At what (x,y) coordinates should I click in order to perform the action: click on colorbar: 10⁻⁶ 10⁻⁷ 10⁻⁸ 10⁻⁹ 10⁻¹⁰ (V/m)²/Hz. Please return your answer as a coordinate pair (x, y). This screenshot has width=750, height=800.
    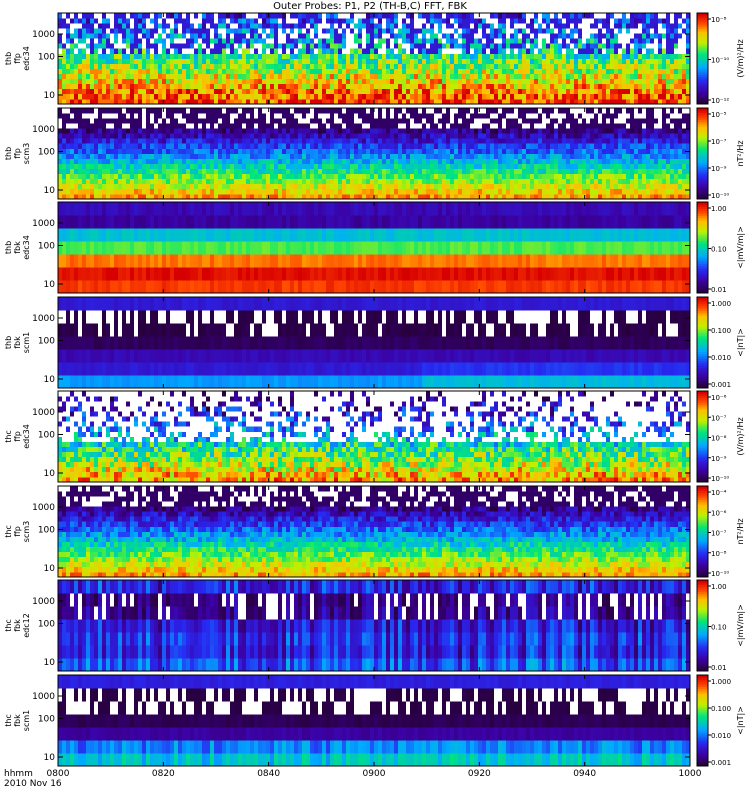
    Looking at the image, I should click on (720, 436).